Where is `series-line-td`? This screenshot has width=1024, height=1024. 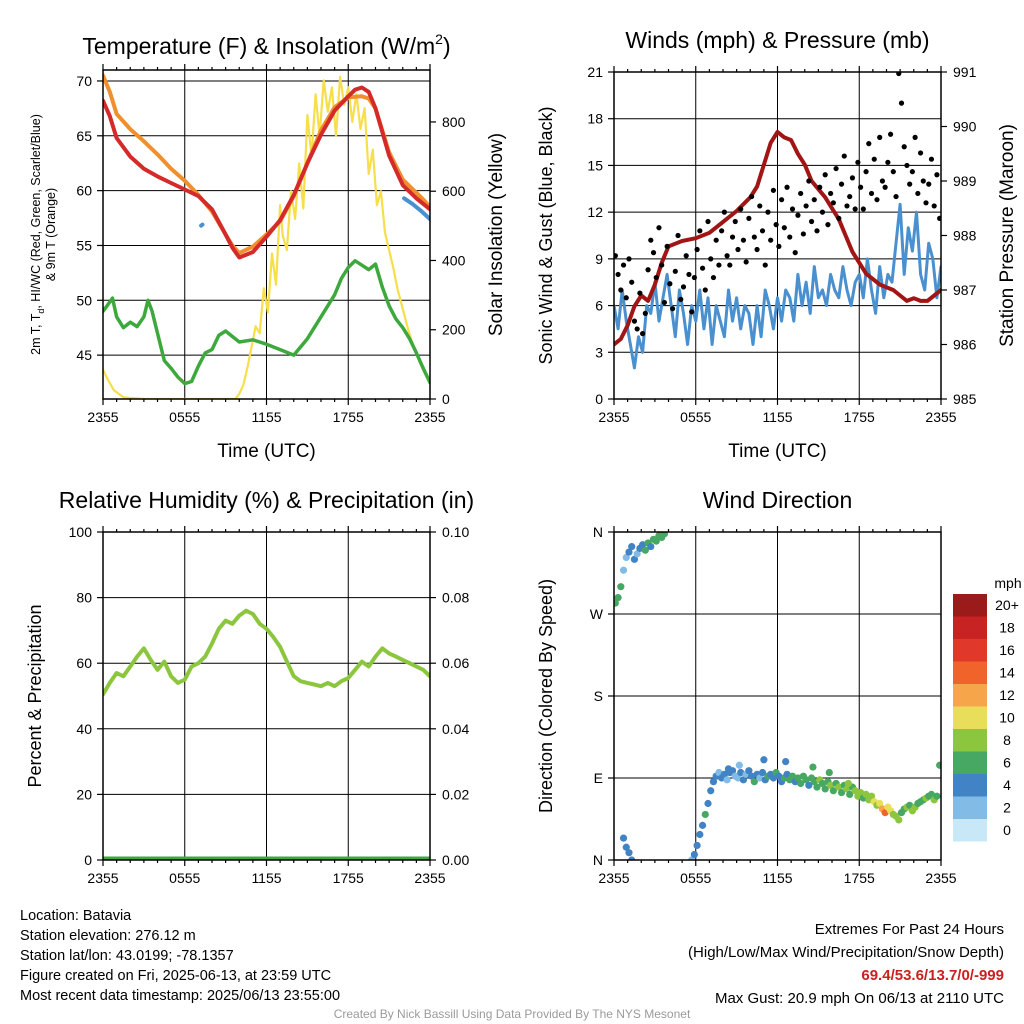
series-line-td is located at coordinates (266, 322).